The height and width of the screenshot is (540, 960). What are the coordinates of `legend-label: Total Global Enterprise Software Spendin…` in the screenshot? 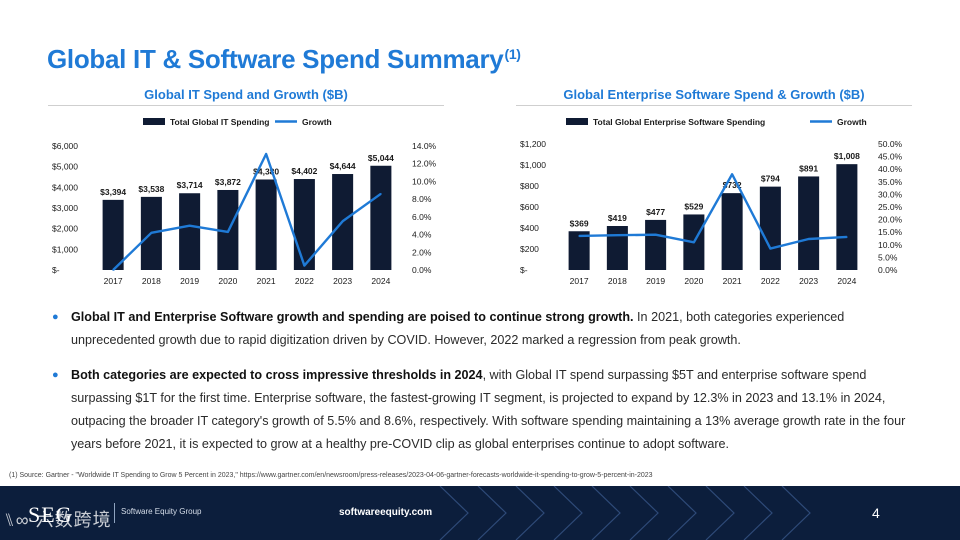 It's located at (679, 122).